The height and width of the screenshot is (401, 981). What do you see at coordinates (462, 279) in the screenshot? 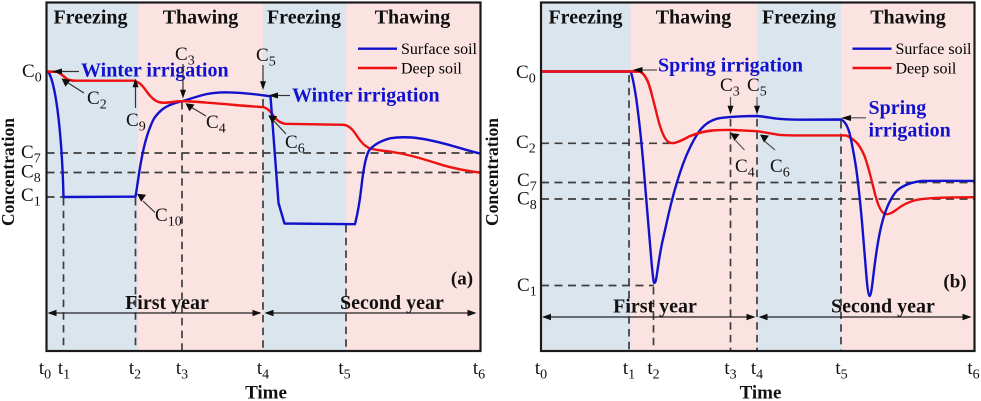
I see `svg-text: (a)` at bounding box center [462, 279].